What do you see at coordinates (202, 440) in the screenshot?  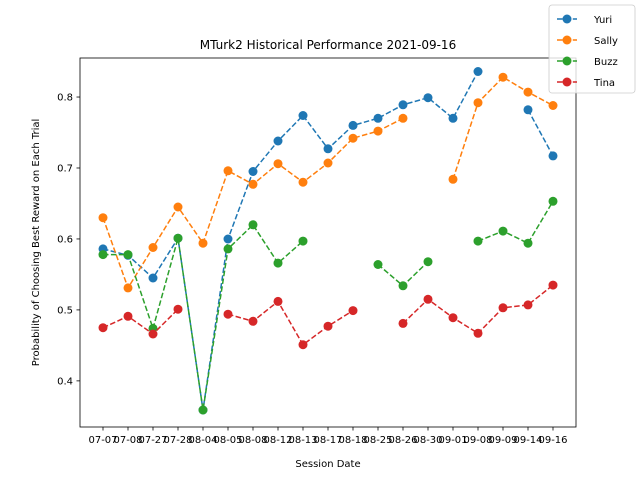 I see `x-tick-label: 08-04` at bounding box center [202, 440].